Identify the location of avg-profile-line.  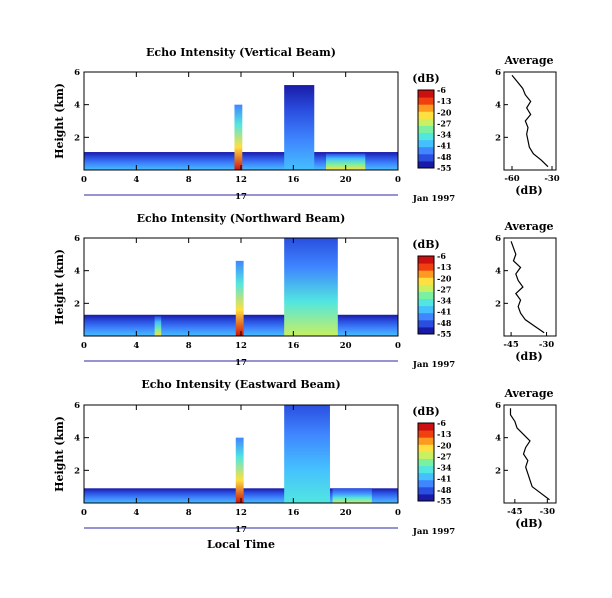
(530, 121).